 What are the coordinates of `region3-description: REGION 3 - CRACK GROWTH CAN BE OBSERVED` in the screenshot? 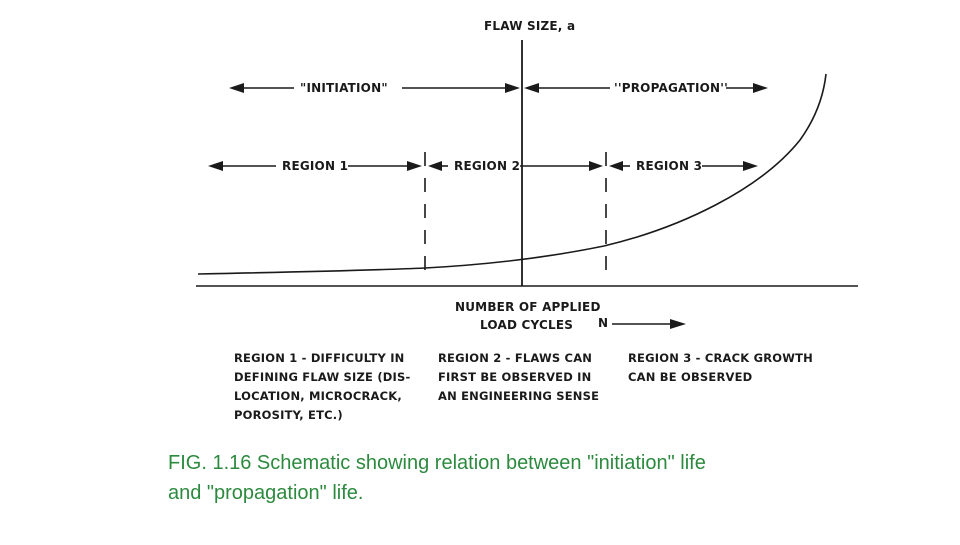 It's located at (720, 368).